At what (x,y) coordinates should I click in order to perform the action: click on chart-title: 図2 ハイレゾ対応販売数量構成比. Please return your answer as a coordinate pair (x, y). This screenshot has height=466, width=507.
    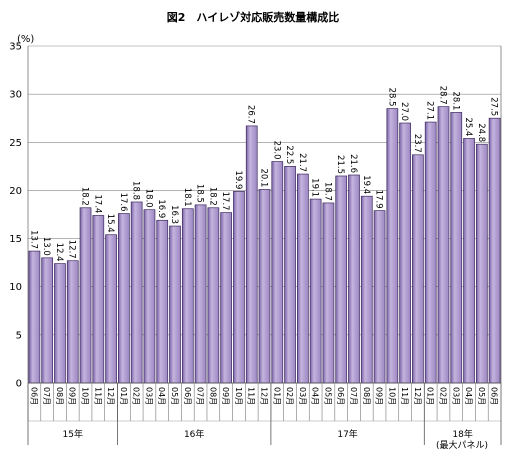
    Looking at the image, I should click on (253, 17).